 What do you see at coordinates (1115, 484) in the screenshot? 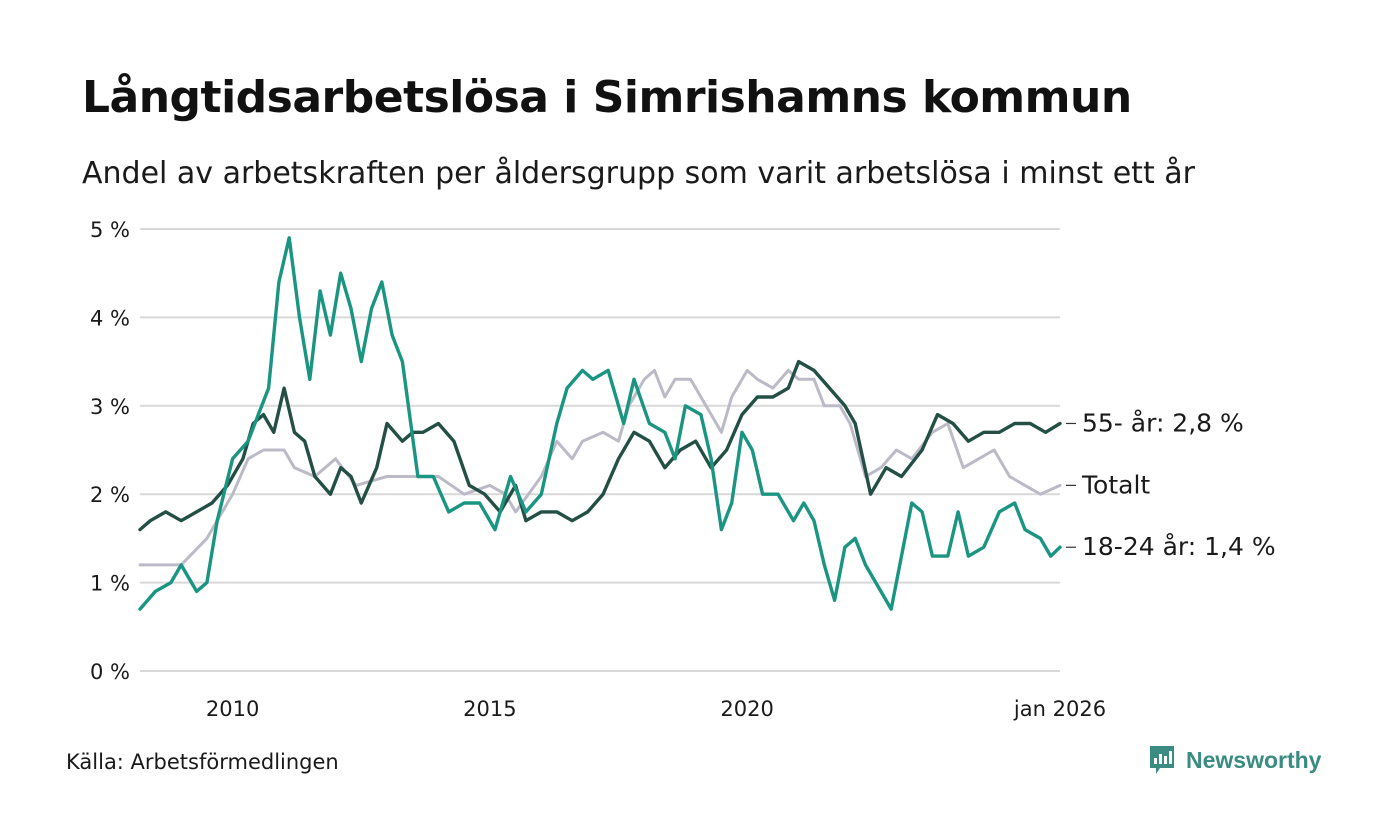
I see `series-end-label: Totalt` at bounding box center [1115, 484].